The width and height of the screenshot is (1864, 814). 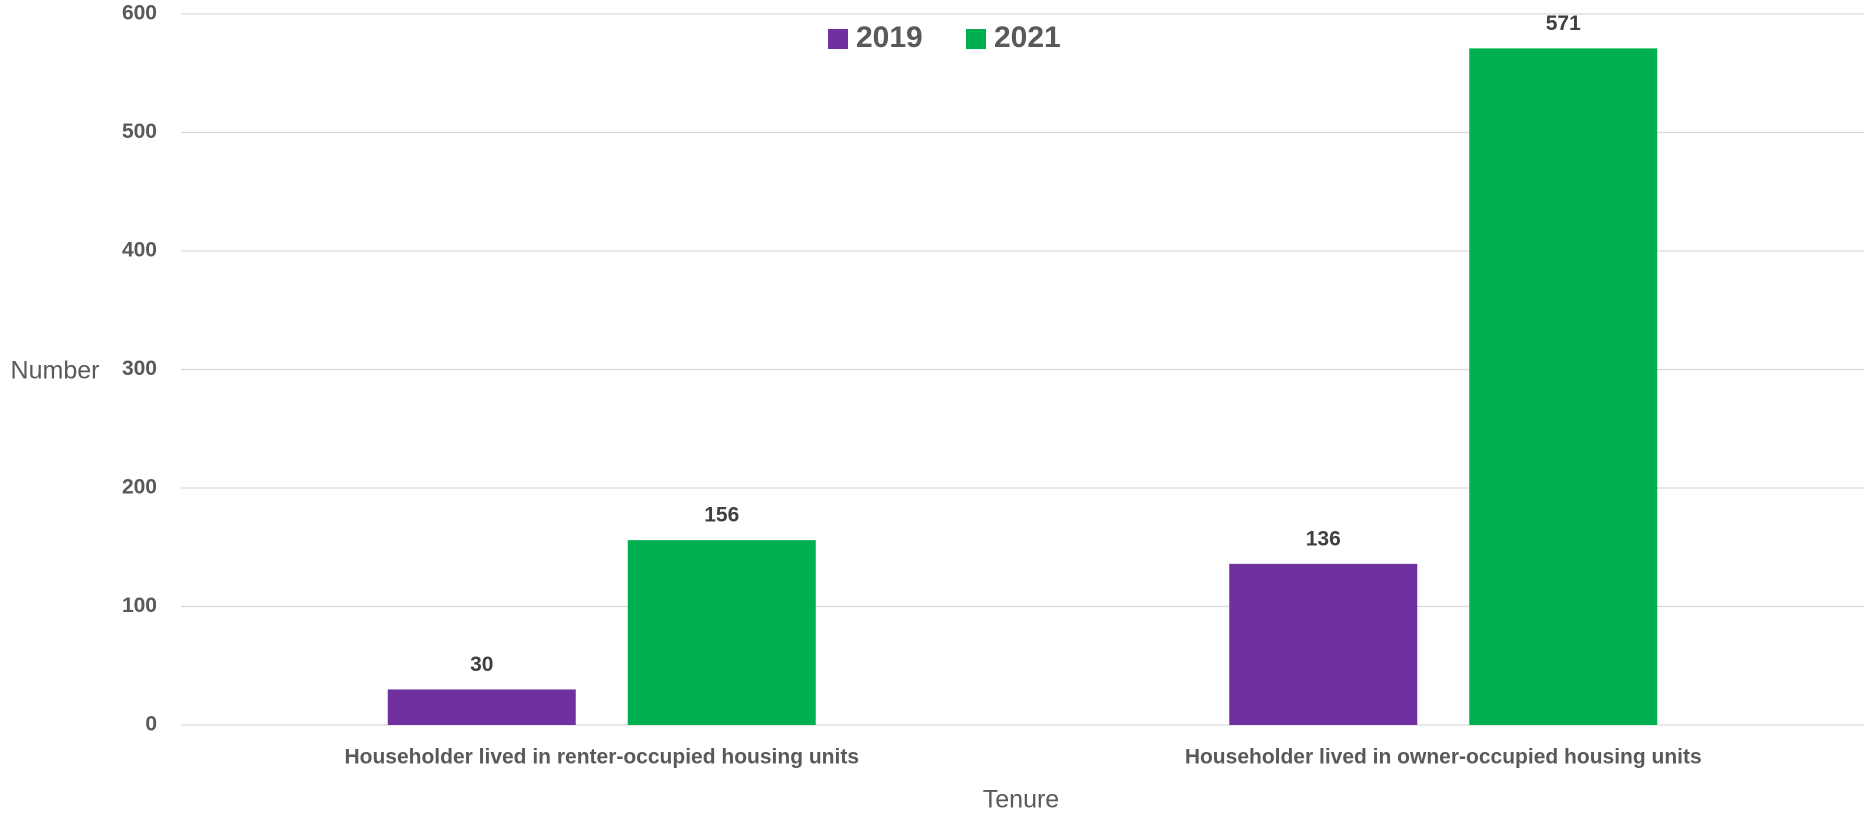 I want to click on data-label: 136, so click(x=1323, y=538).